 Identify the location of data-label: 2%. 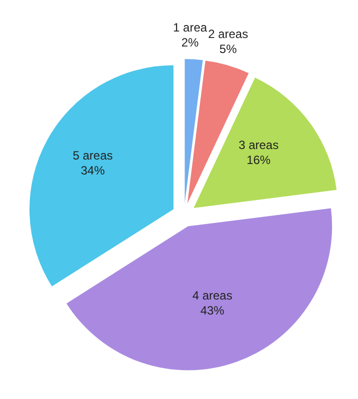
(190, 42).